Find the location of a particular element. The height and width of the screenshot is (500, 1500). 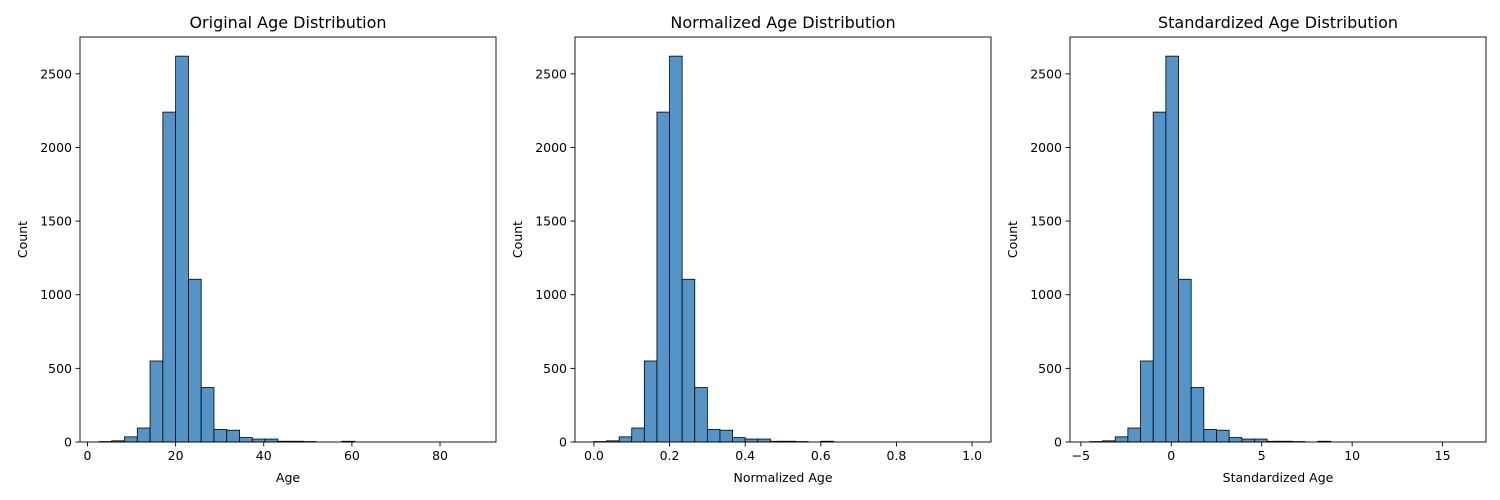

x-tick-label: 20 is located at coordinates (176, 455).